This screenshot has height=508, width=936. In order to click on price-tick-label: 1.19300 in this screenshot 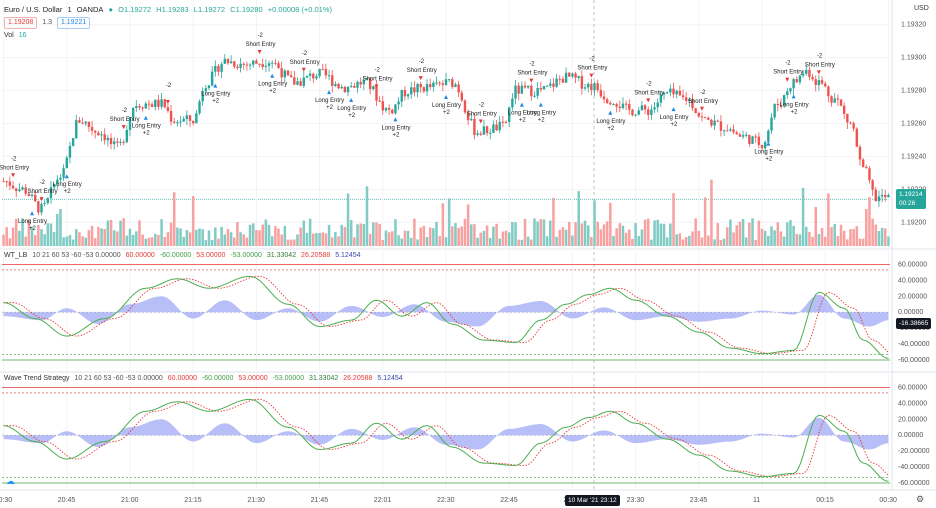, I will do `click(913, 58)`.